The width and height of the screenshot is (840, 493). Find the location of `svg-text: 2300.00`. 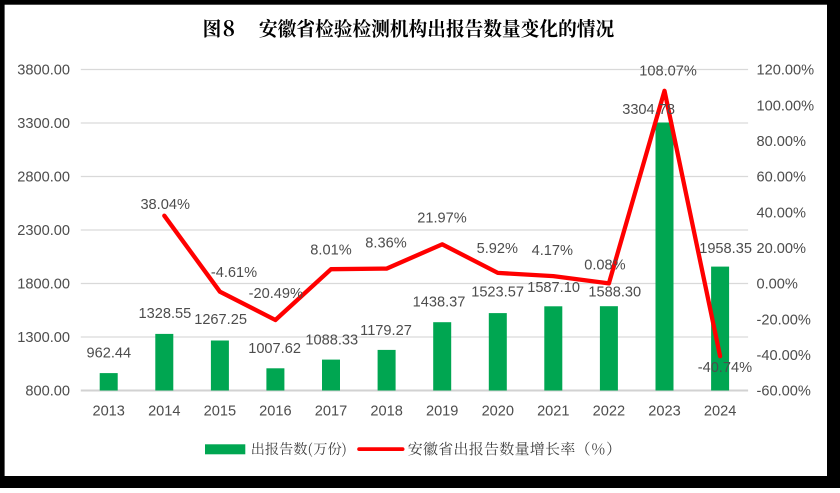

svg-text: 2300.00 is located at coordinates (43, 231).